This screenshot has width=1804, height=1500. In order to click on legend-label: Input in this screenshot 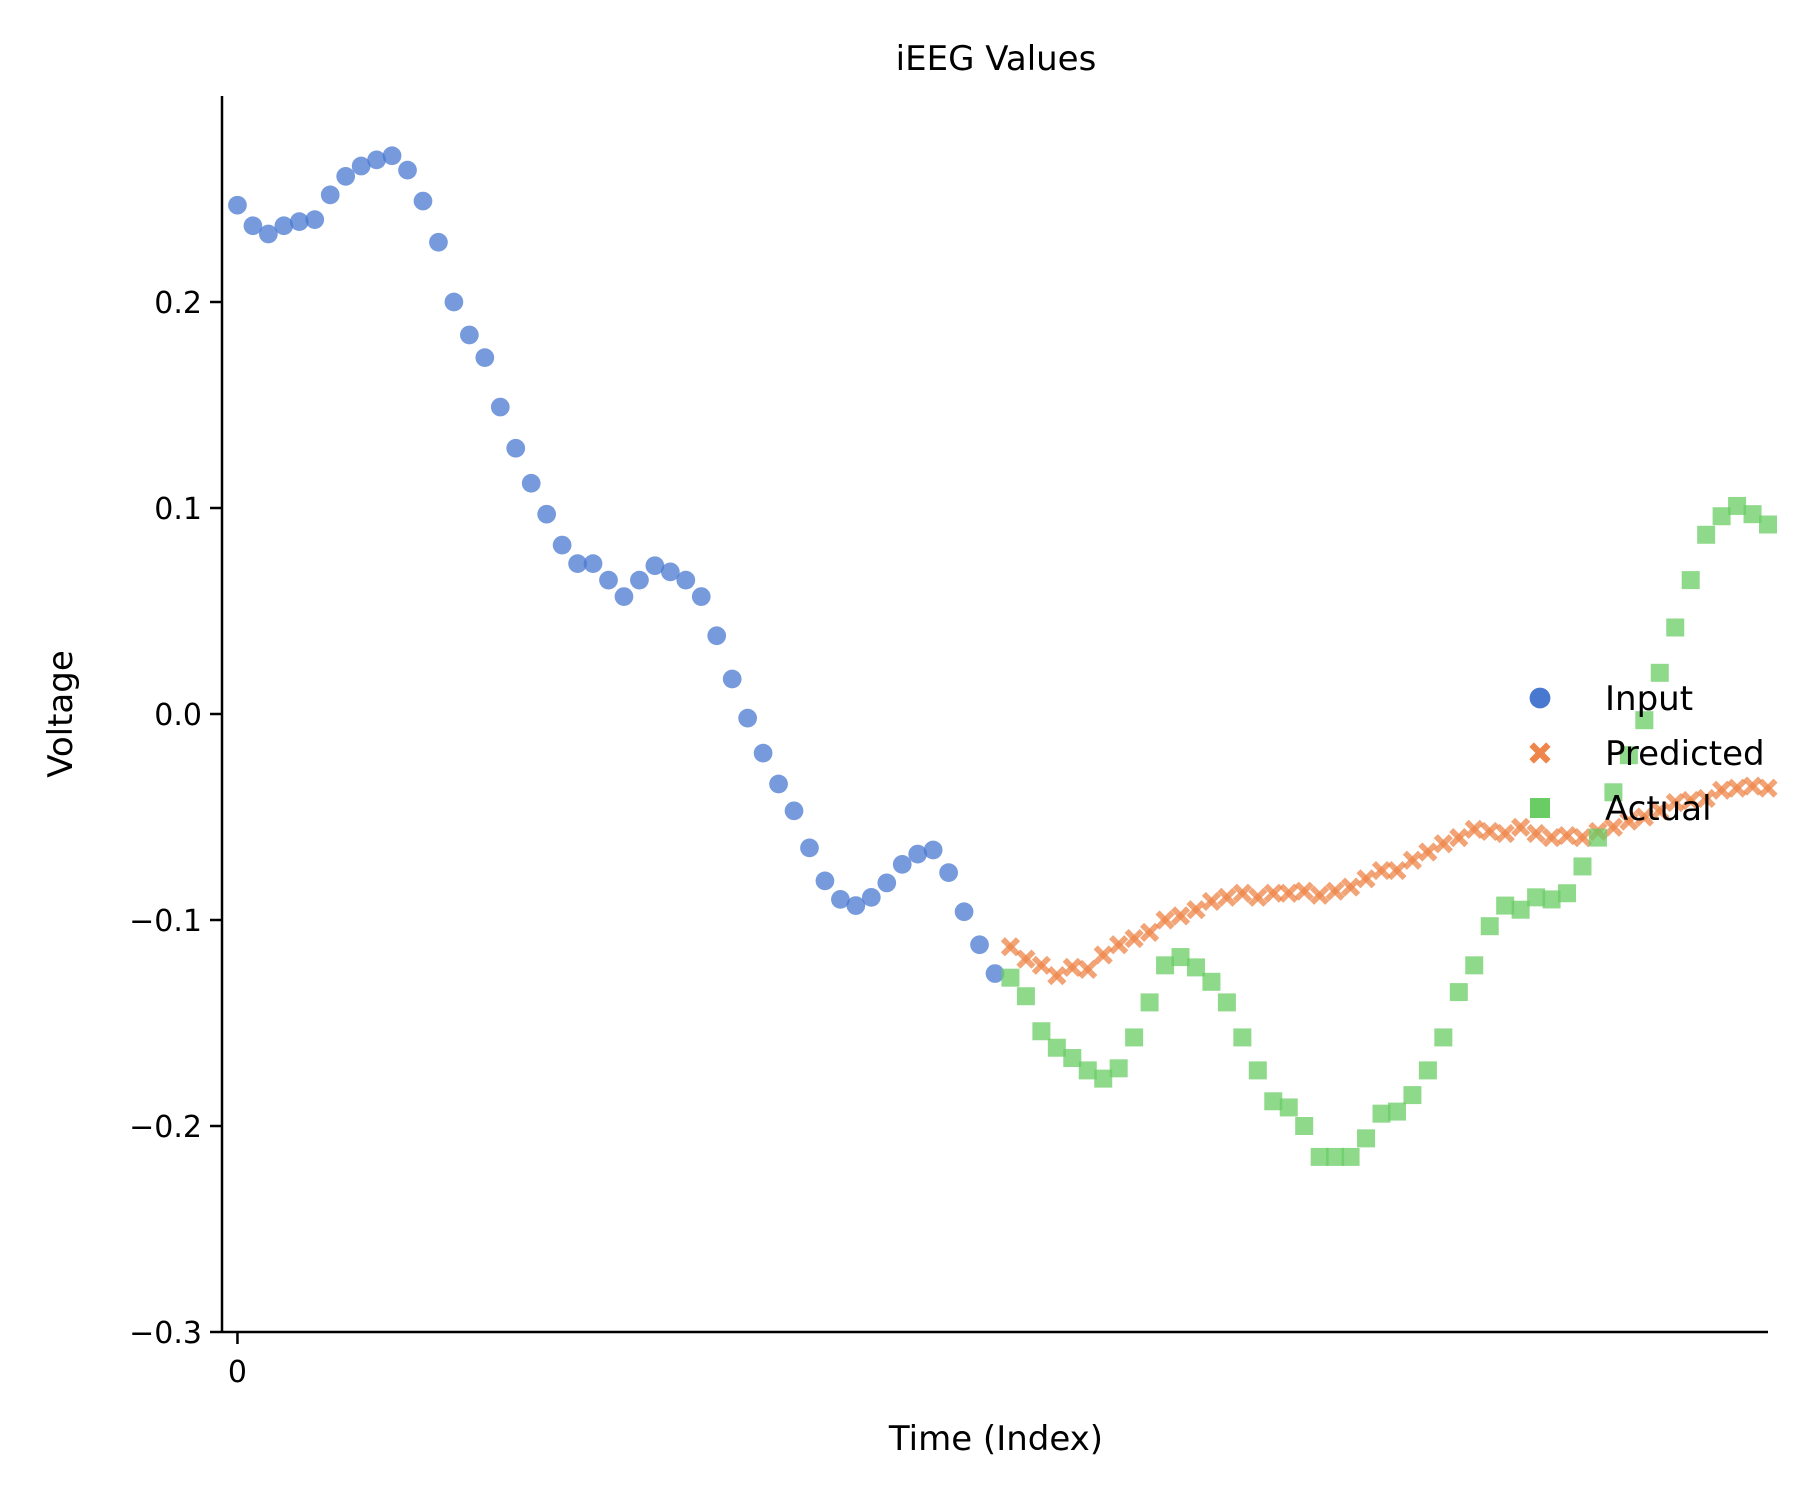, I will do `click(1649, 699)`.